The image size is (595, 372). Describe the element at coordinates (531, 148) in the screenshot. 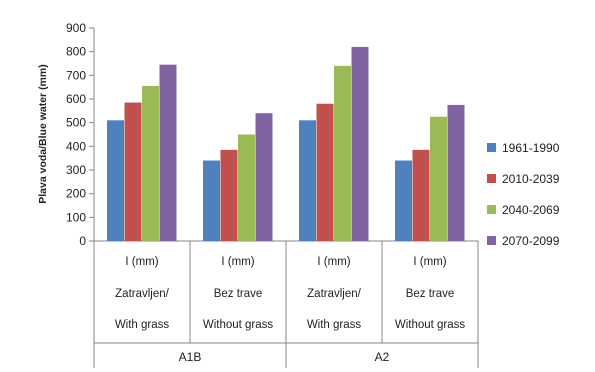

I see `legend-entry: 1961-1990` at that location.